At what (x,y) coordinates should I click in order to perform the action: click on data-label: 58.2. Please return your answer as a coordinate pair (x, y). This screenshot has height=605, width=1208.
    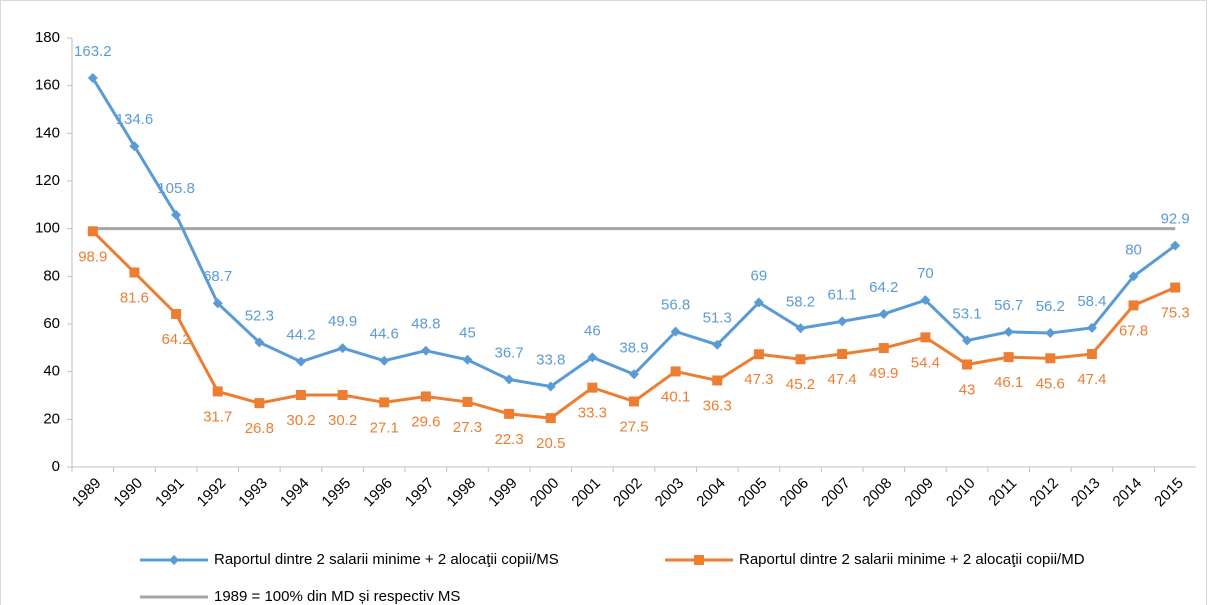
    Looking at the image, I should click on (800, 301).